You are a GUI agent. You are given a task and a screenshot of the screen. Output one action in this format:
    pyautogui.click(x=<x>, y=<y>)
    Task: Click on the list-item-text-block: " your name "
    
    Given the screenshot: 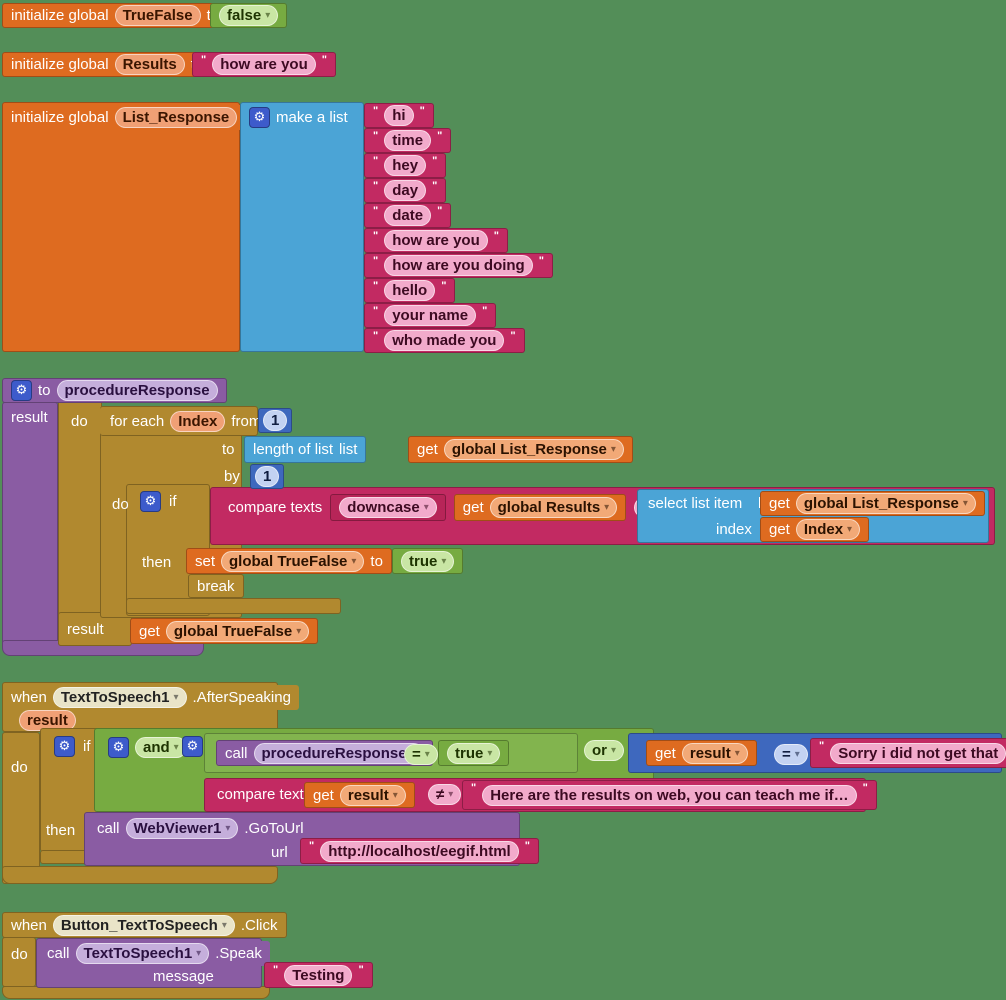 What is the action you would take?
    pyautogui.click(x=430, y=315)
    